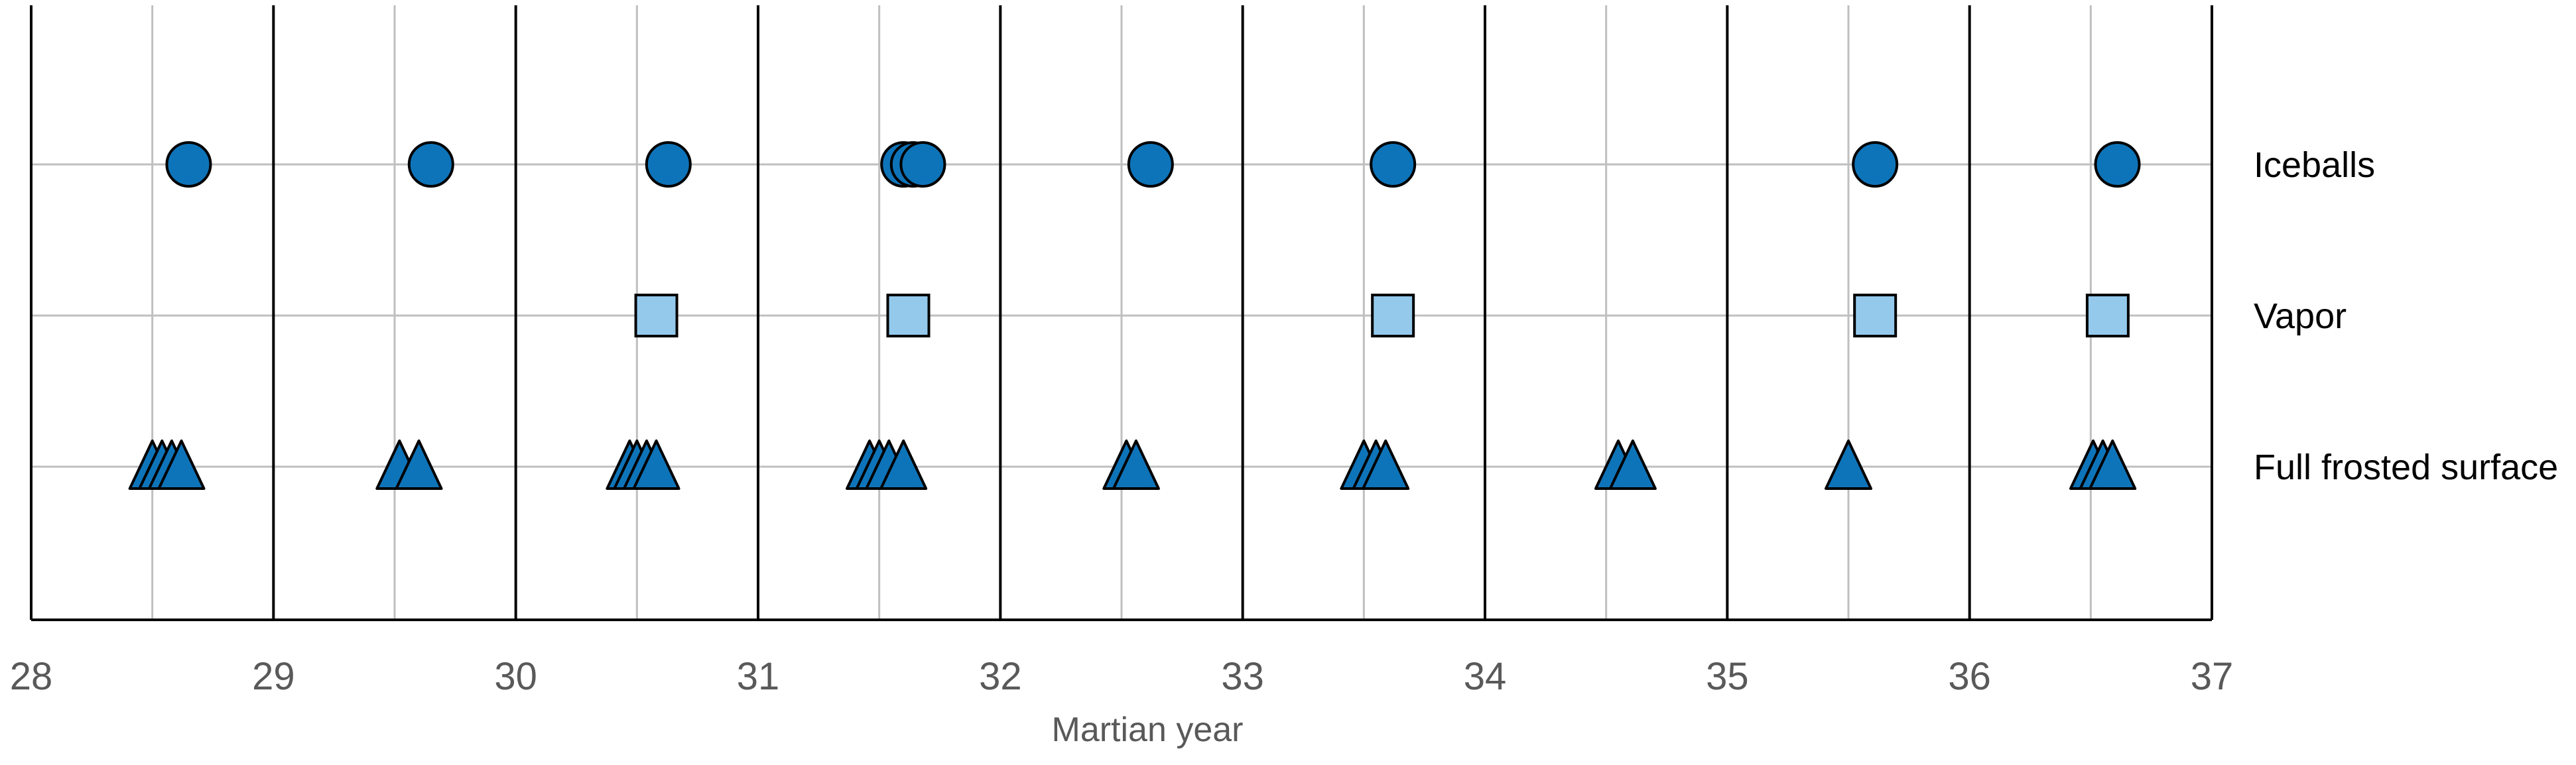  I want to click on category-label: Vapor, so click(2301, 316).